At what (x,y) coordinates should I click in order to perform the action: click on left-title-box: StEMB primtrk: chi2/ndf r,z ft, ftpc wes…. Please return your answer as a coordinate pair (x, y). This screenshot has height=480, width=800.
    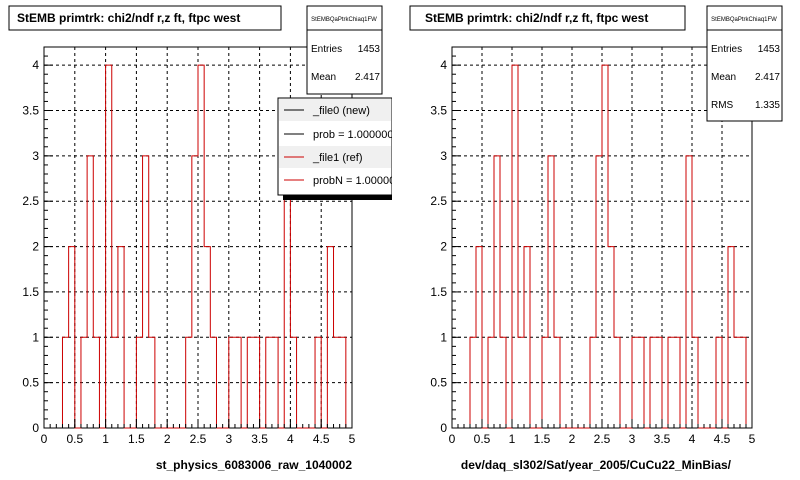
    Looking at the image, I should click on (145, 18).